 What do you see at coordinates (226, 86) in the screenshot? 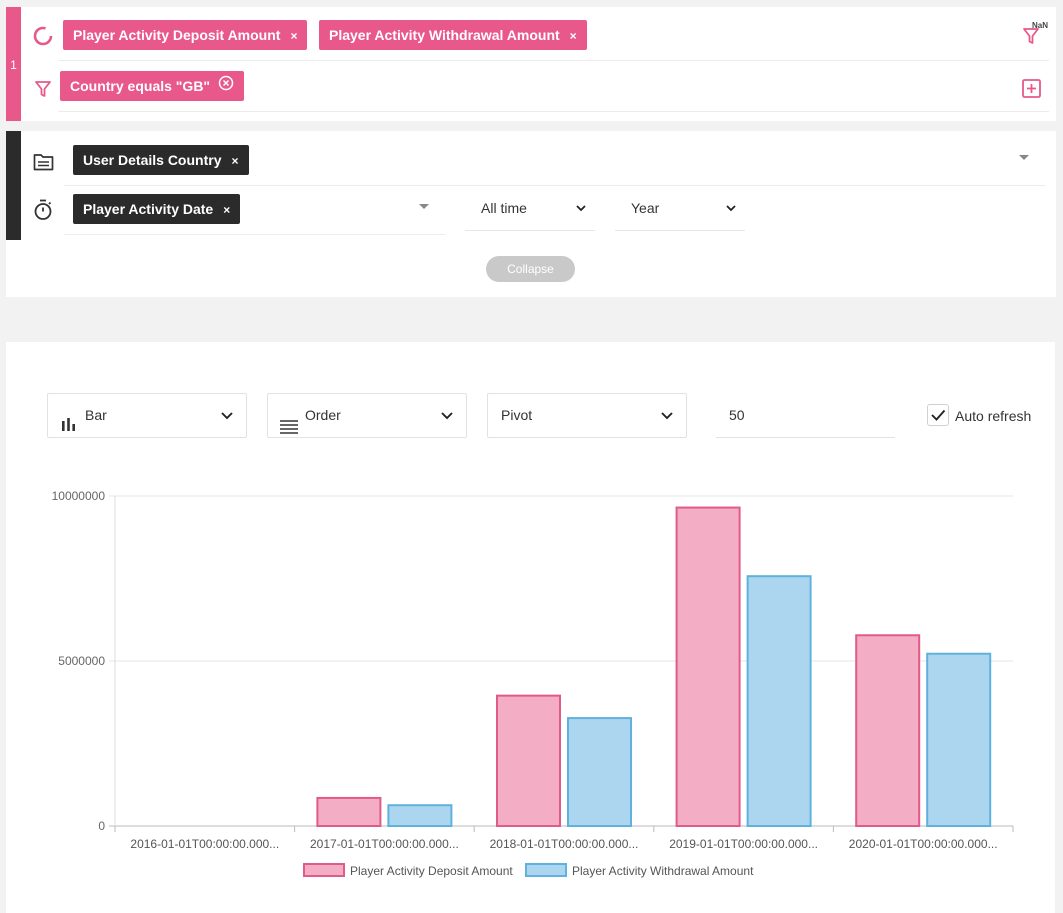
I see `remove-circle-icon` at bounding box center [226, 86].